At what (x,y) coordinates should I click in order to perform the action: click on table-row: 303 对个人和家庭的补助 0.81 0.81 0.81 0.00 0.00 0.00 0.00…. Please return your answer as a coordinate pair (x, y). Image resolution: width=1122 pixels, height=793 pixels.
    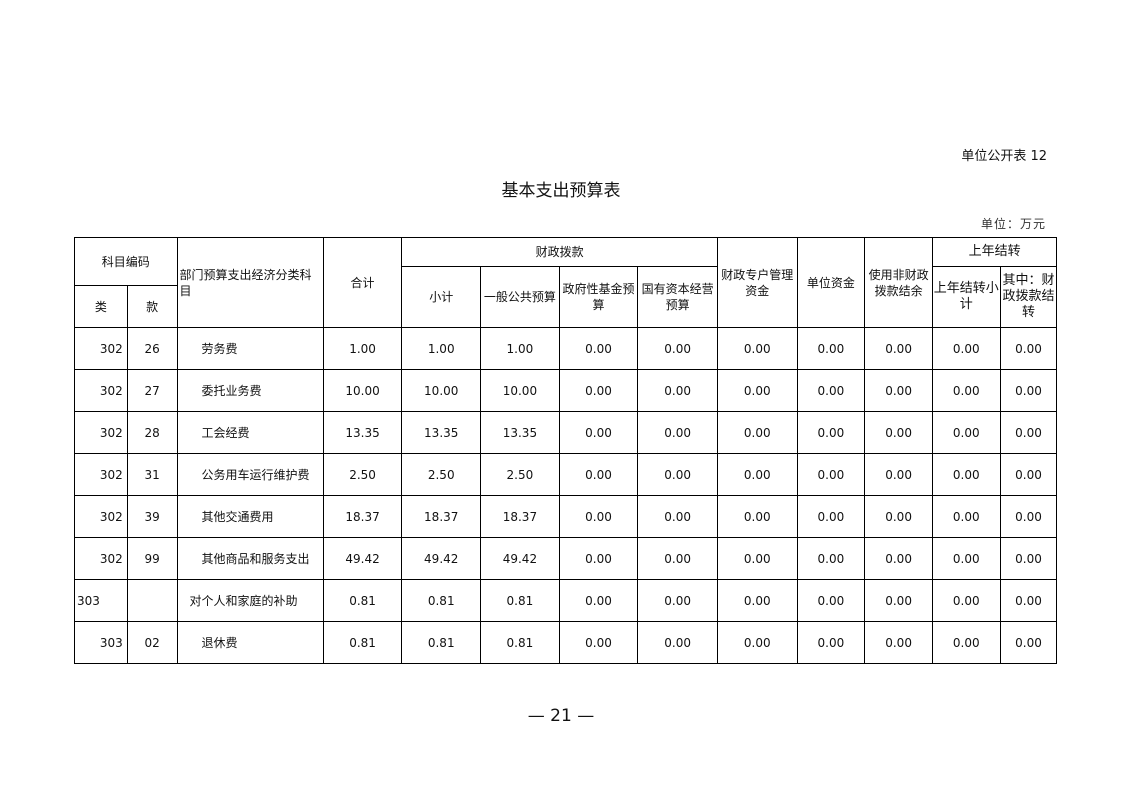
    Looking at the image, I should click on (598, 600).